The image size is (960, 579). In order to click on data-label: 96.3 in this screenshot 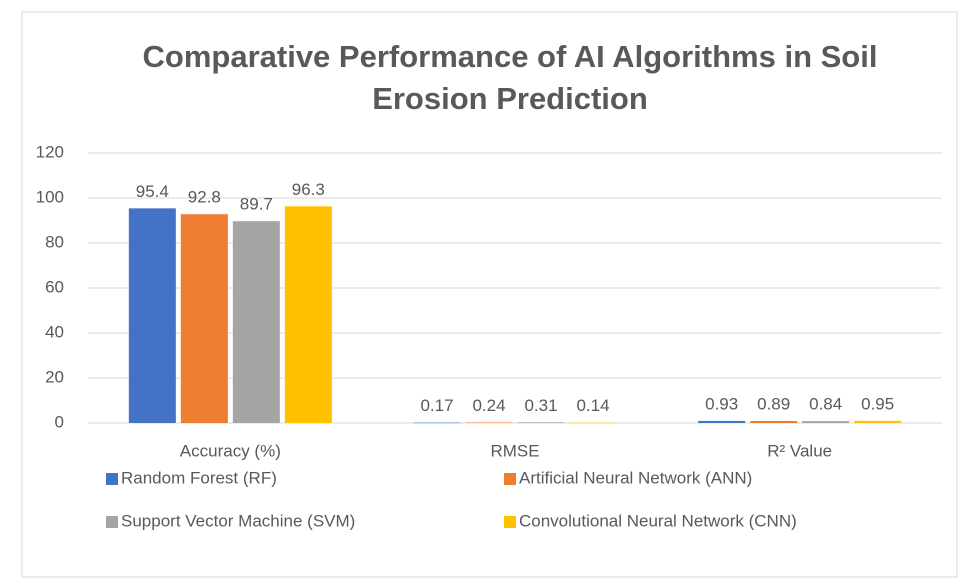, I will do `click(308, 189)`.